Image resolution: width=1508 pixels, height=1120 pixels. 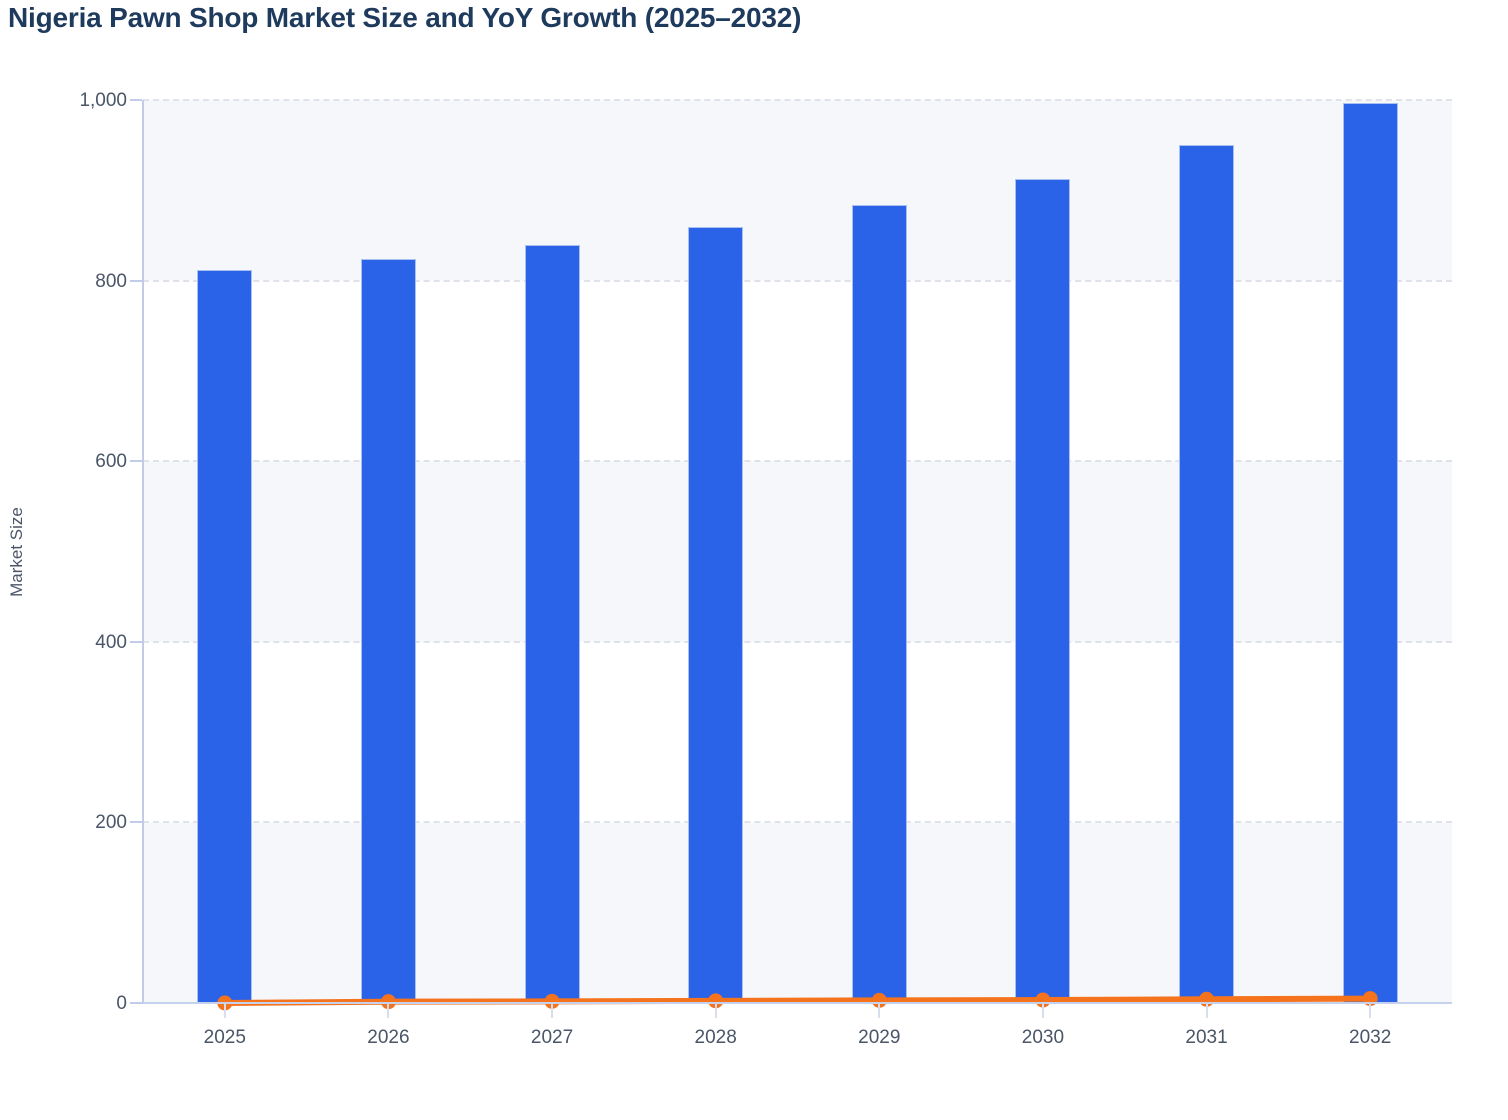 I want to click on x-tick-mark-2029, so click(x=879, y=1011).